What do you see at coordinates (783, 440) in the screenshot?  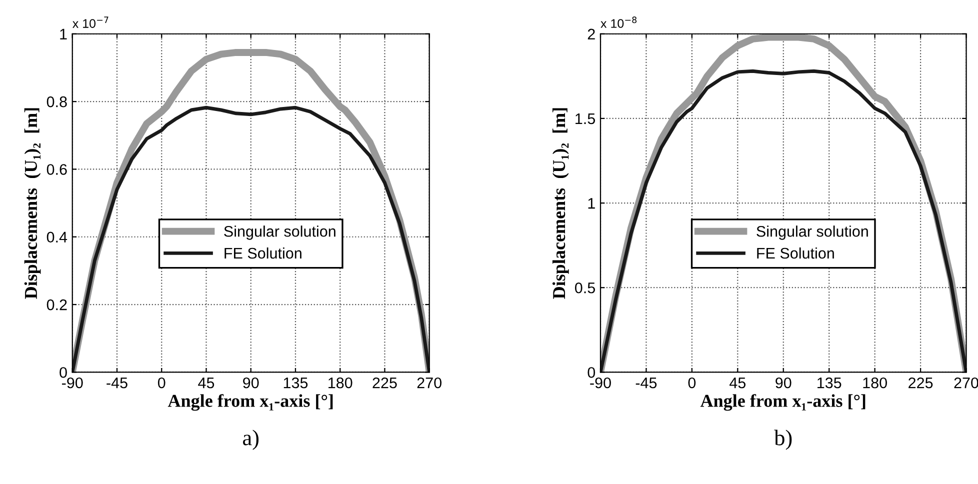 I see `text: b)` at bounding box center [783, 440].